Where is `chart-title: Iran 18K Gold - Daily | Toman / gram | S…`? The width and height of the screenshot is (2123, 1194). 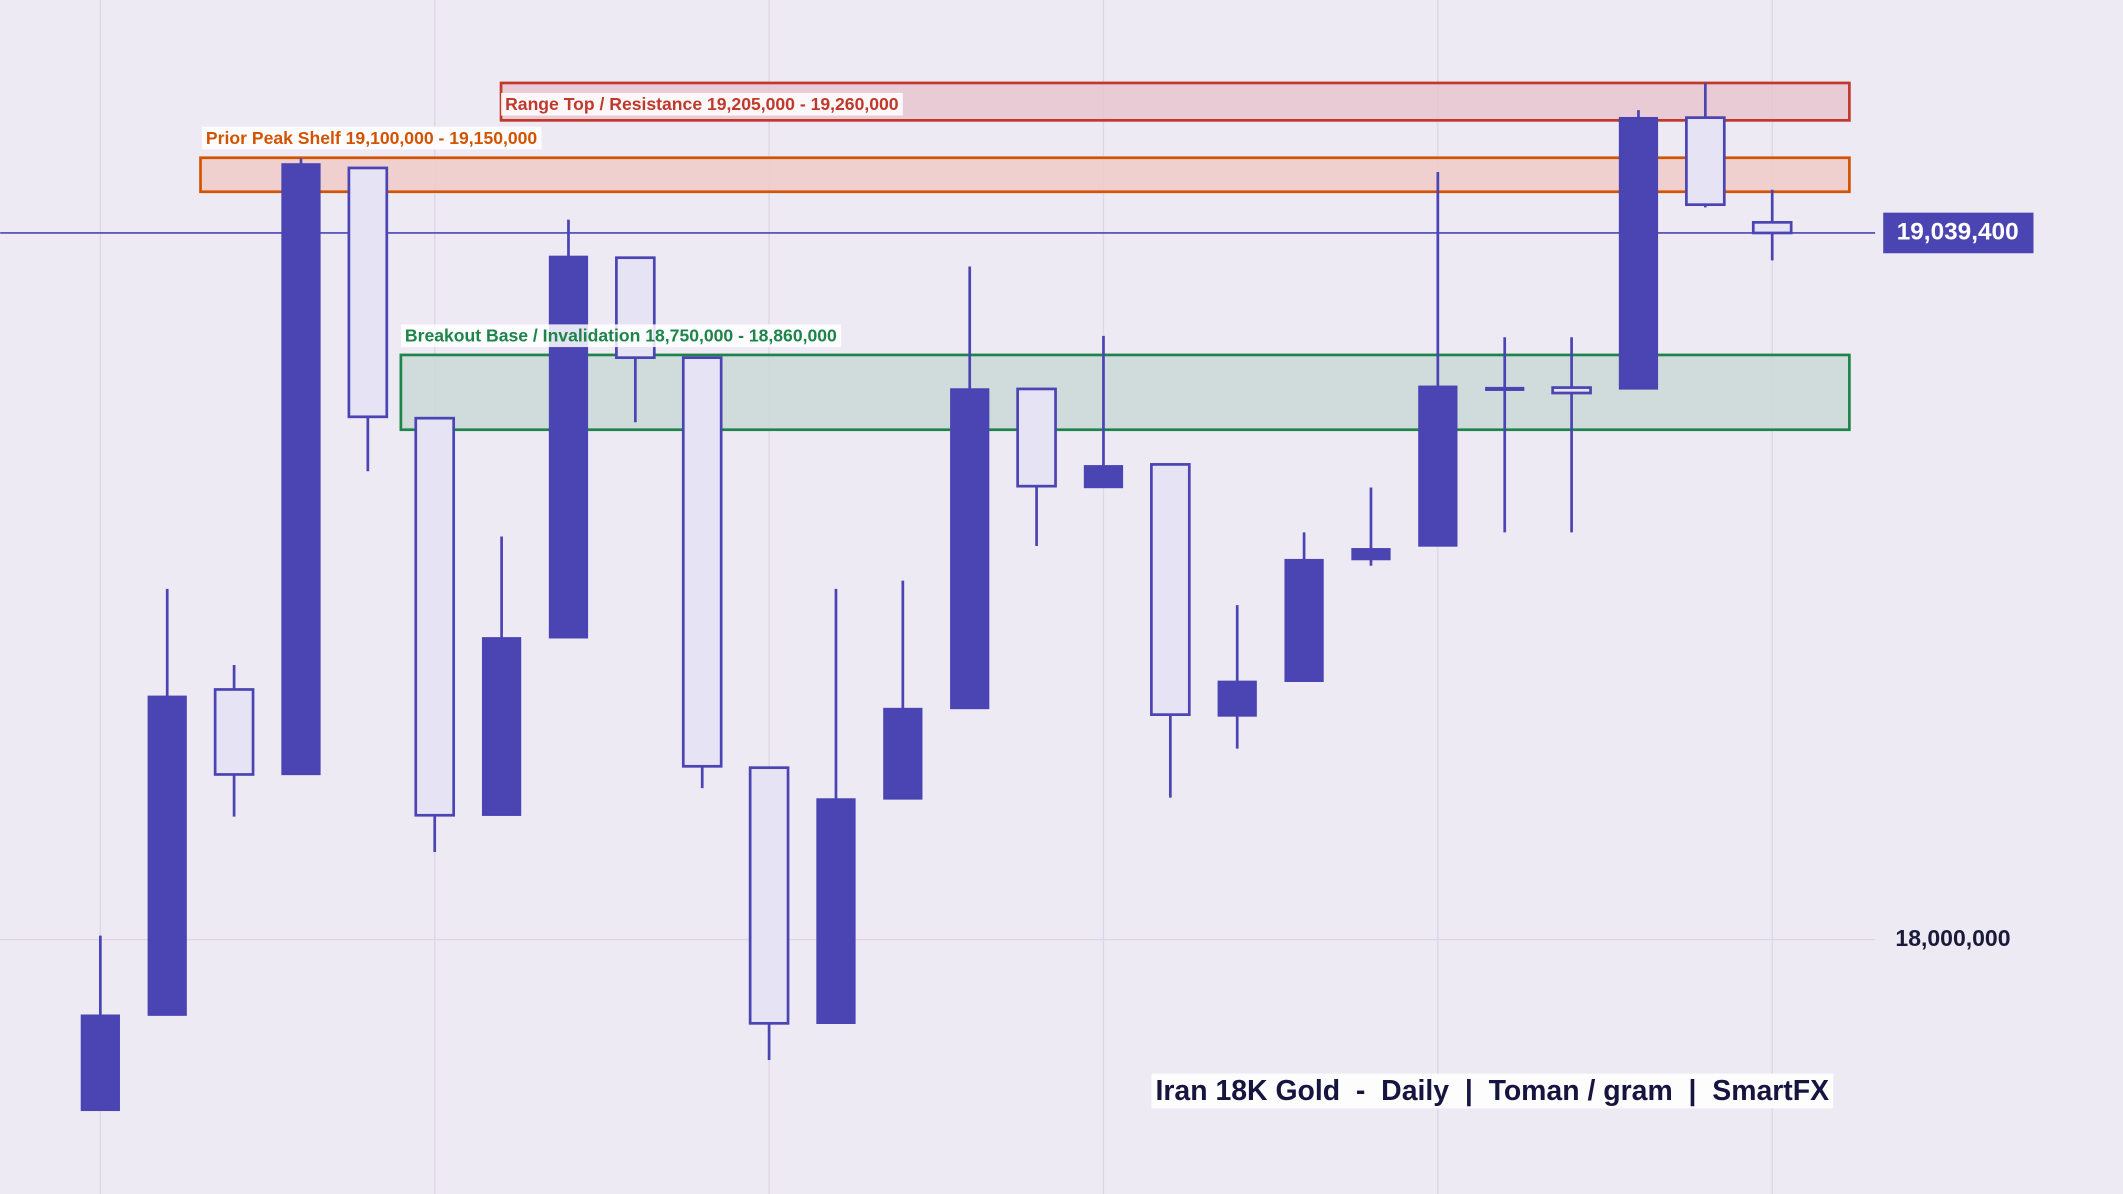 chart-title: Iran 18K Gold - Daily | Toman / gram | S… is located at coordinates (1492, 1091).